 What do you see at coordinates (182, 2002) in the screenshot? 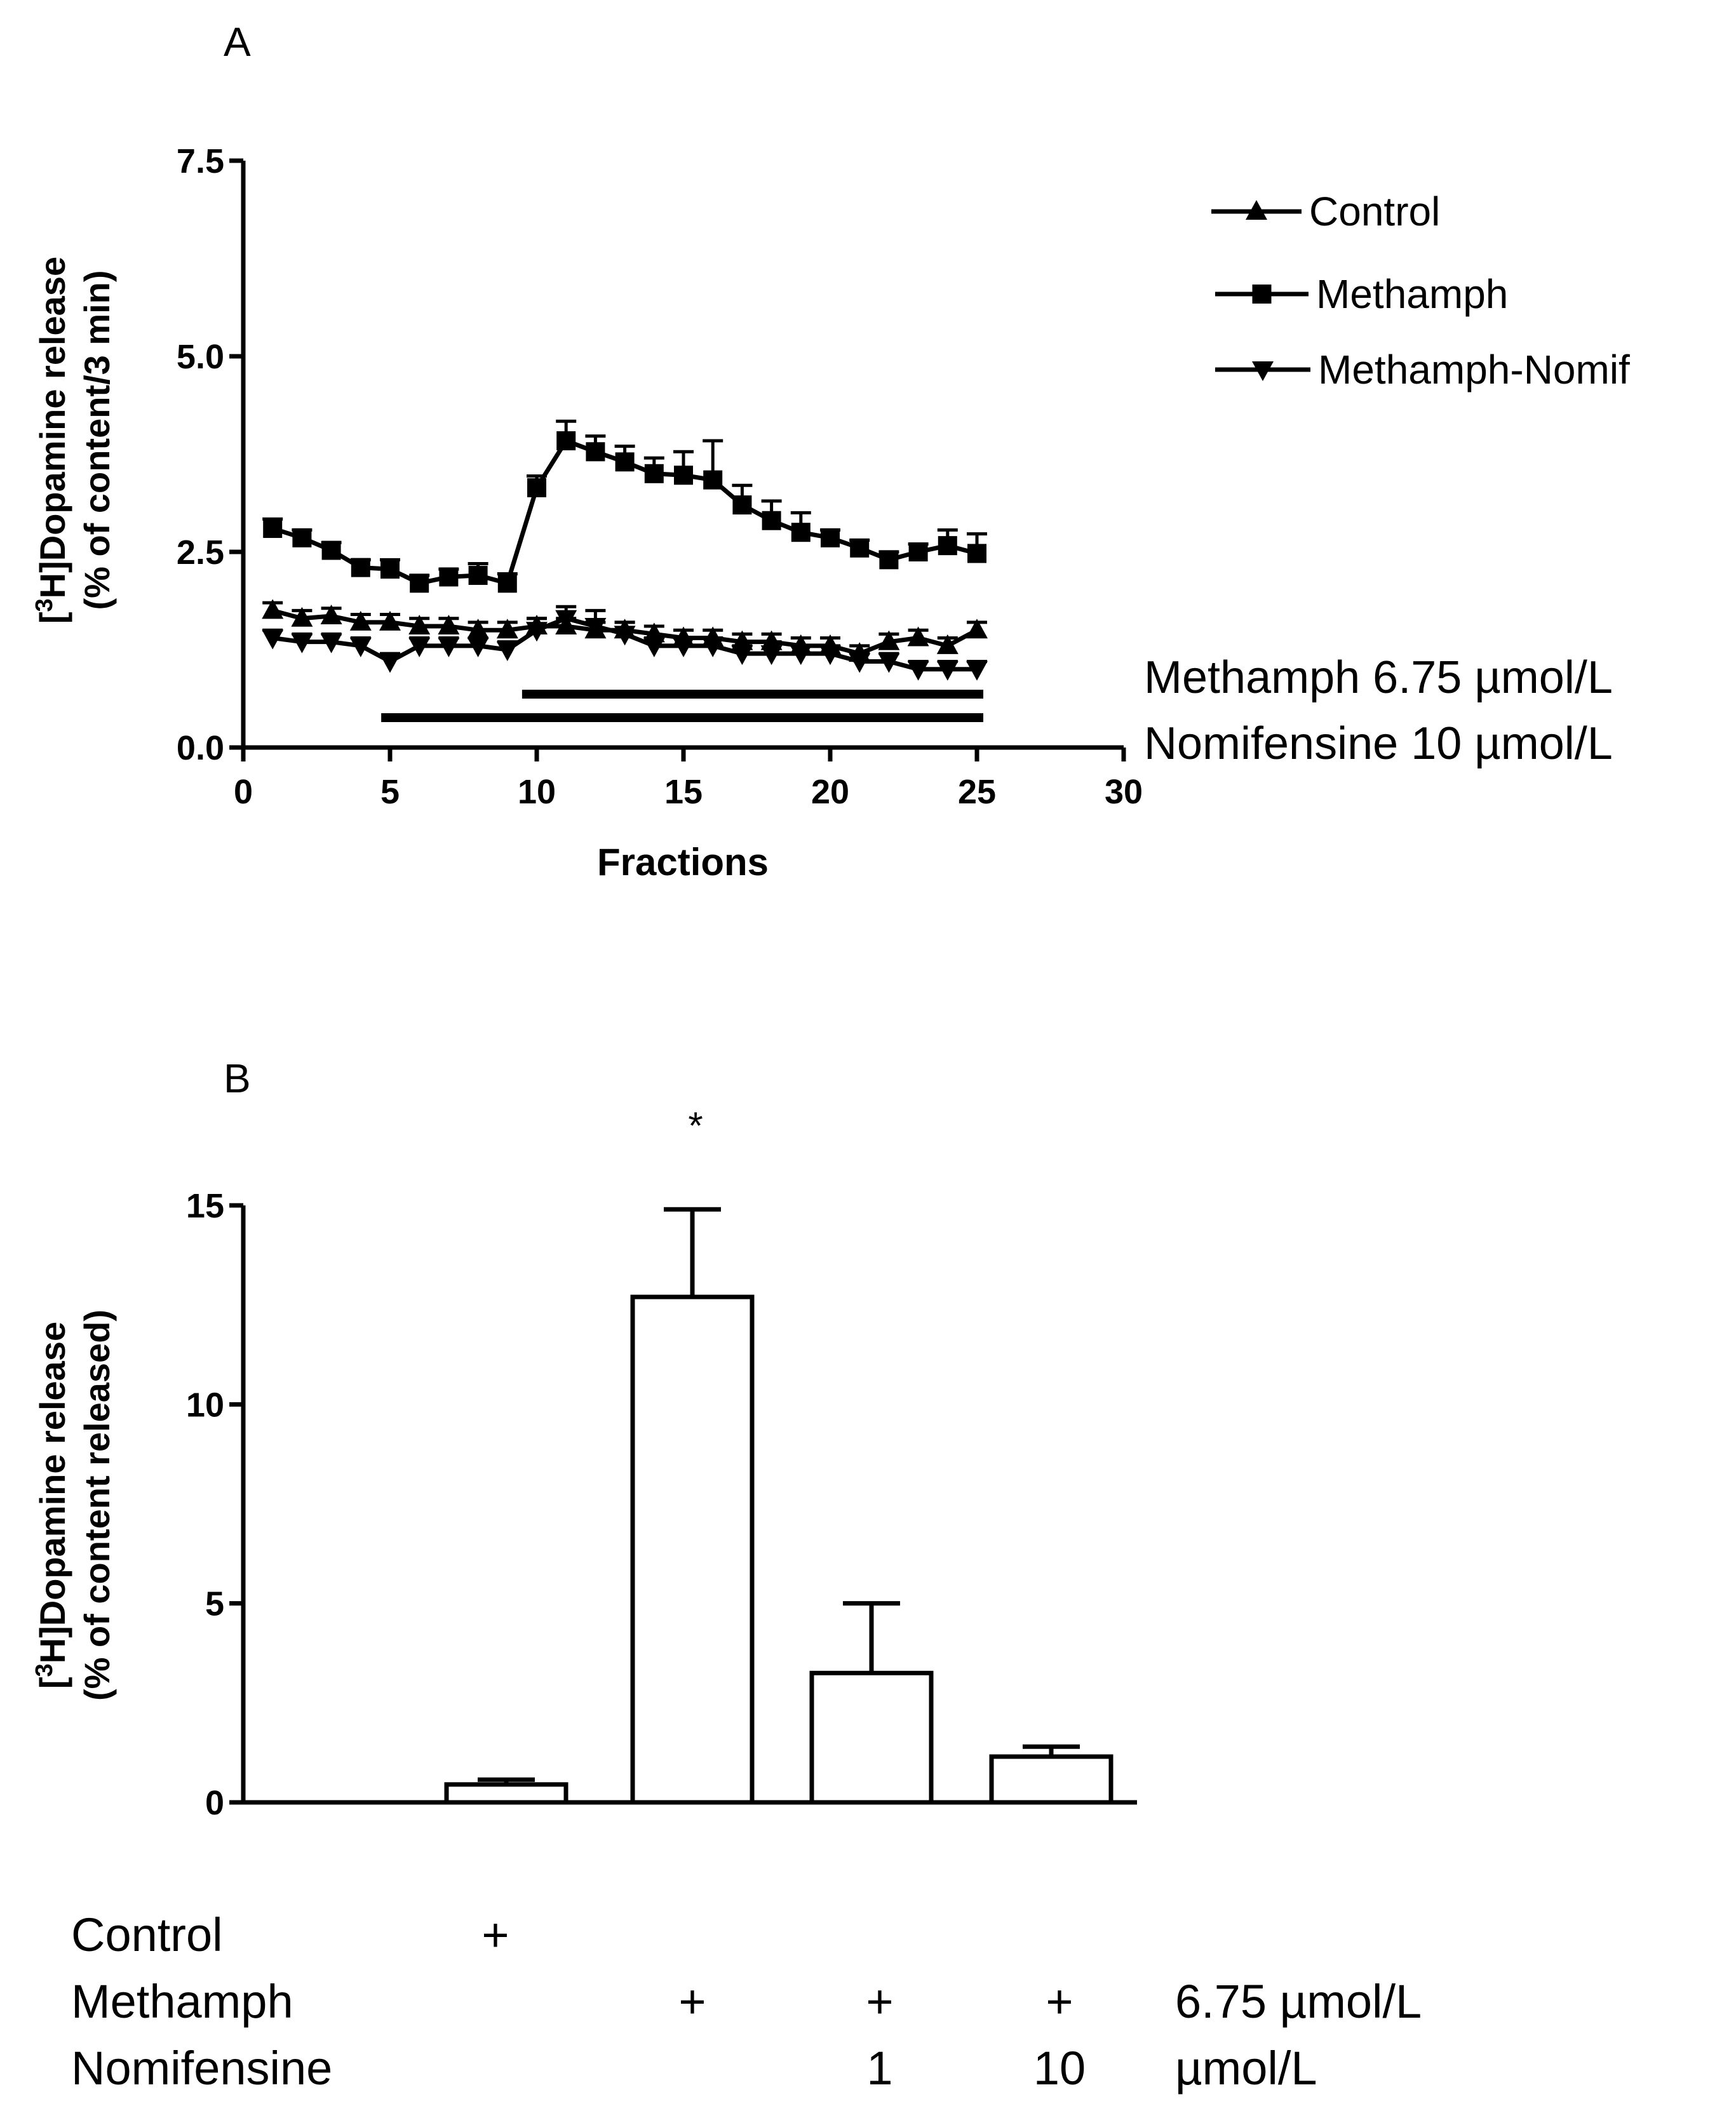
I see `condition-label: Methamph` at bounding box center [182, 2002].